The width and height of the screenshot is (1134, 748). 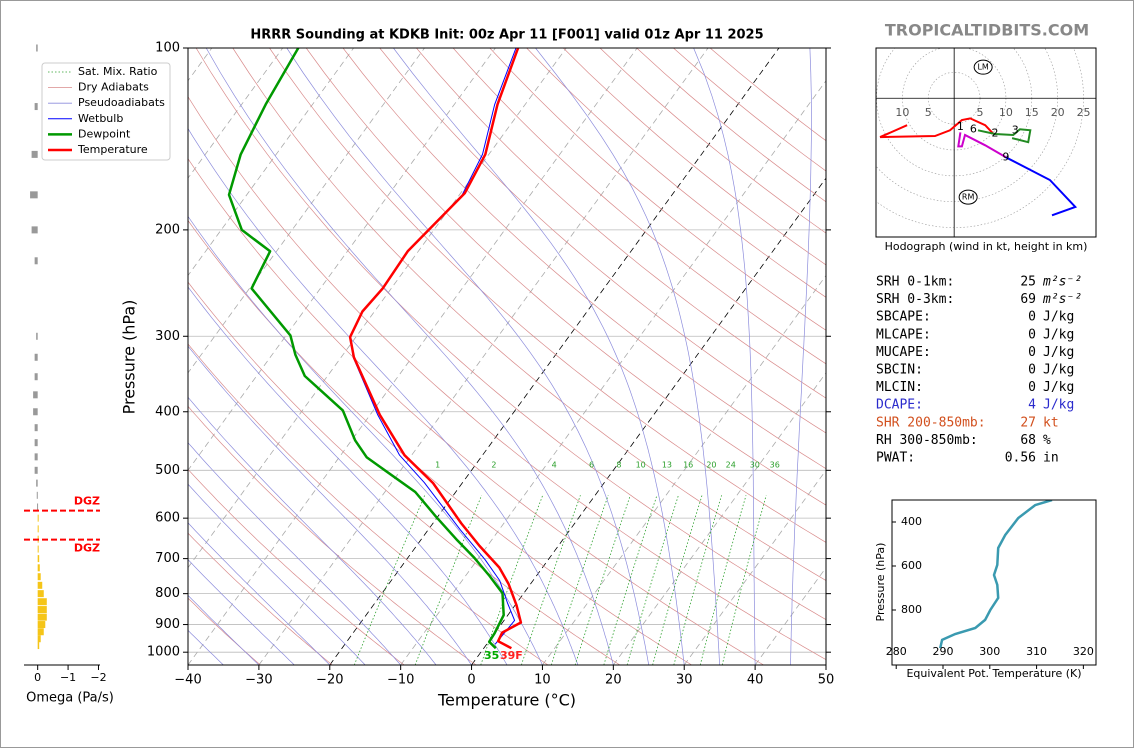 What do you see at coordinates (826, 680) in the screenshot?
I see `x-tick-label: 50` at bounding box center [826, 680].